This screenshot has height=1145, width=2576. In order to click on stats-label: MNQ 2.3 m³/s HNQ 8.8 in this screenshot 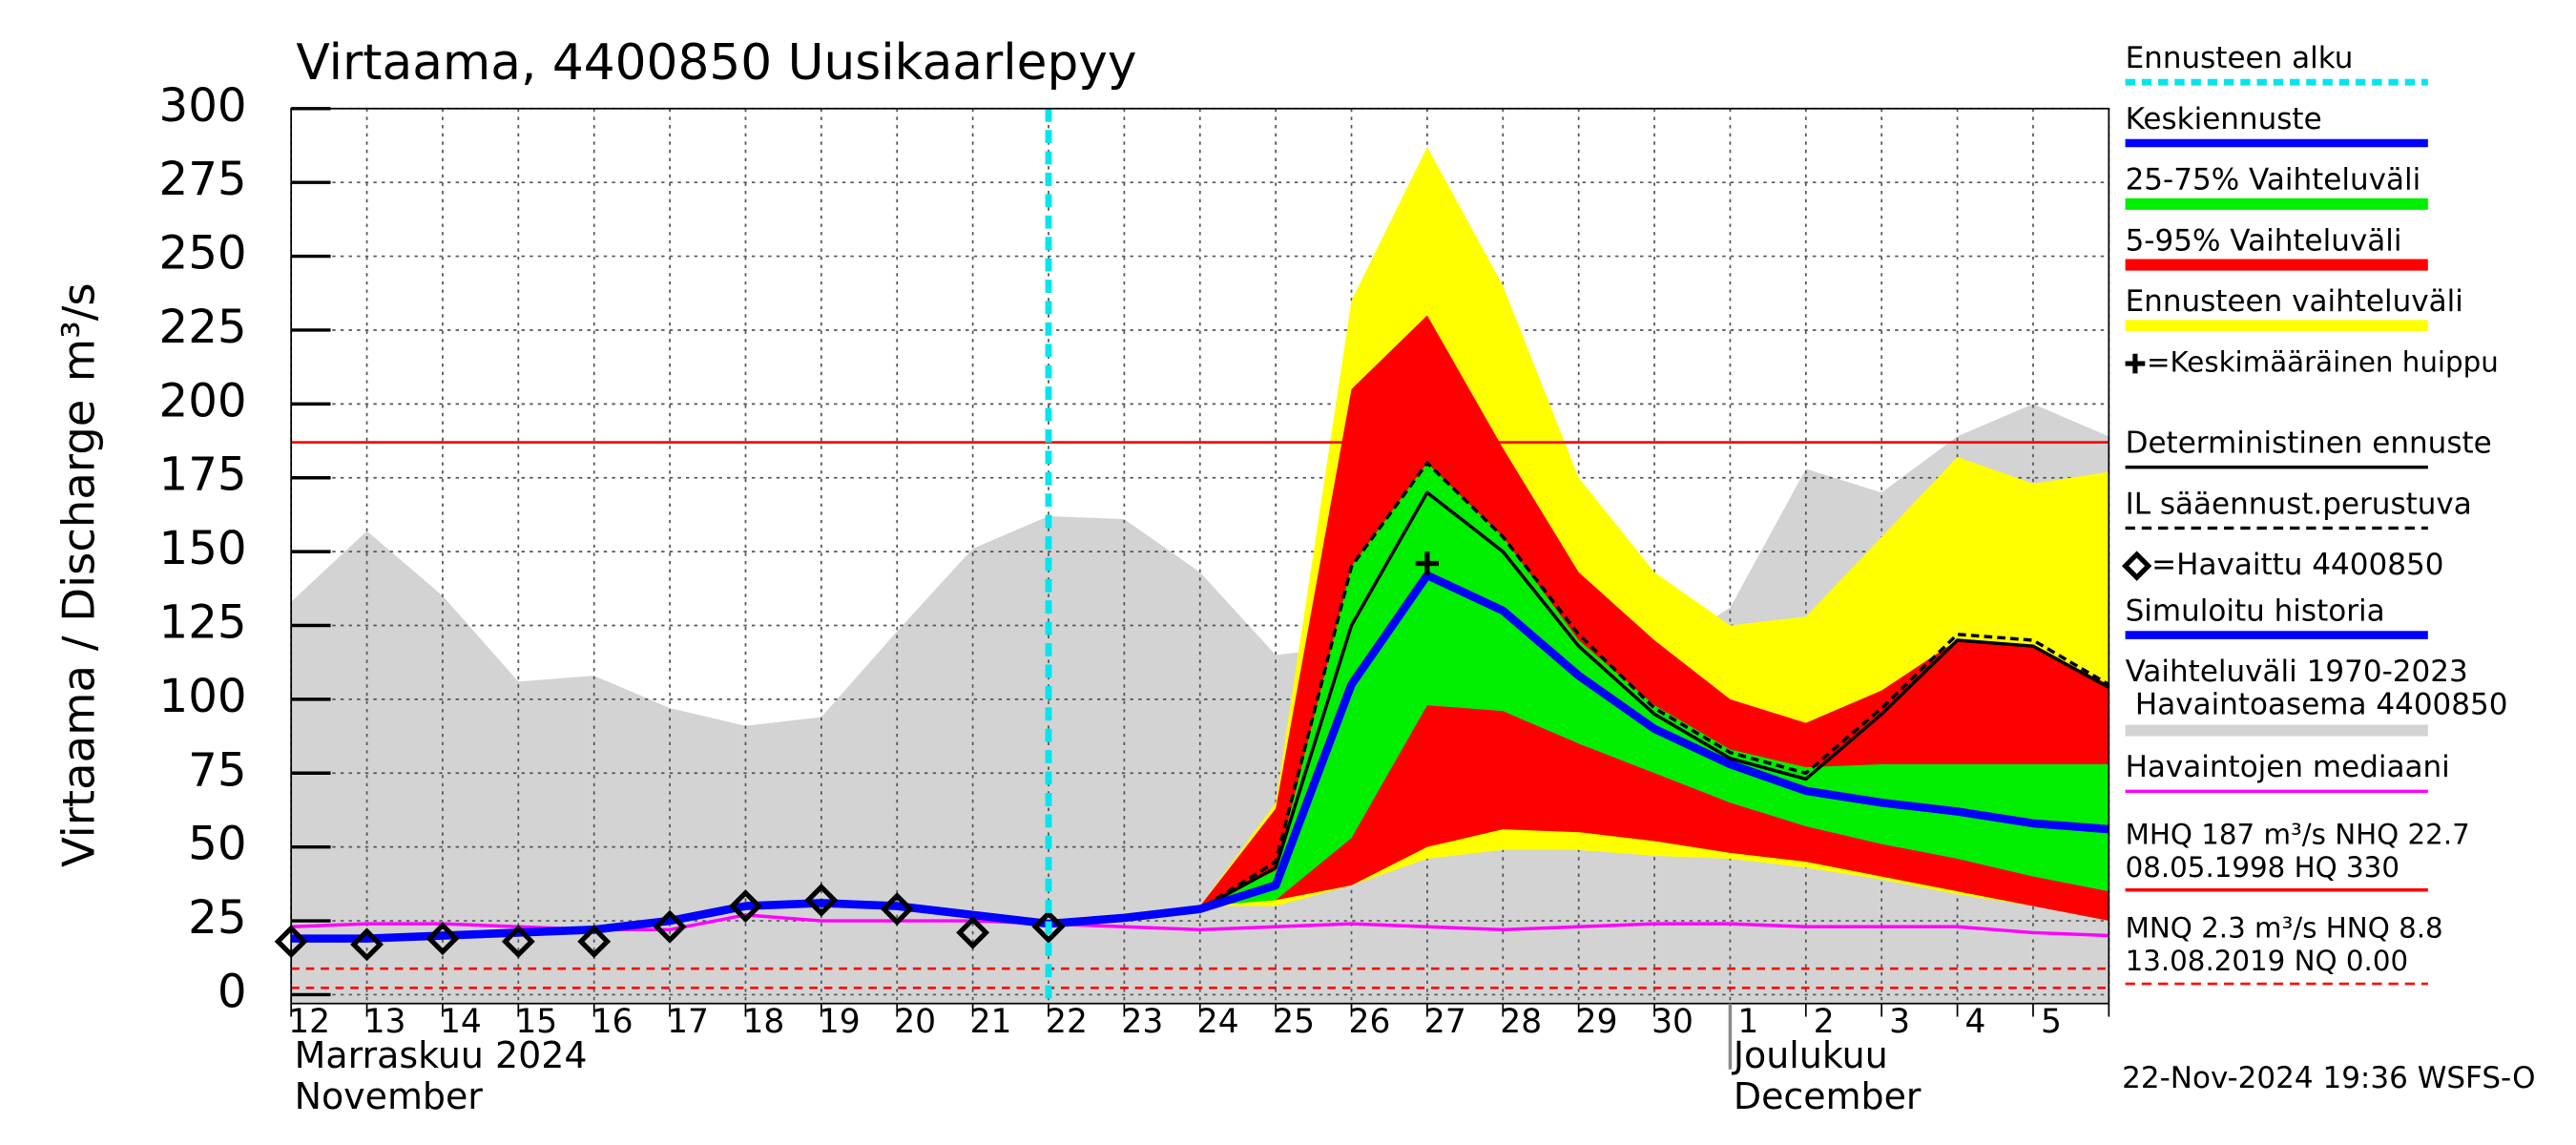, I will do `click(2284, 929)`.